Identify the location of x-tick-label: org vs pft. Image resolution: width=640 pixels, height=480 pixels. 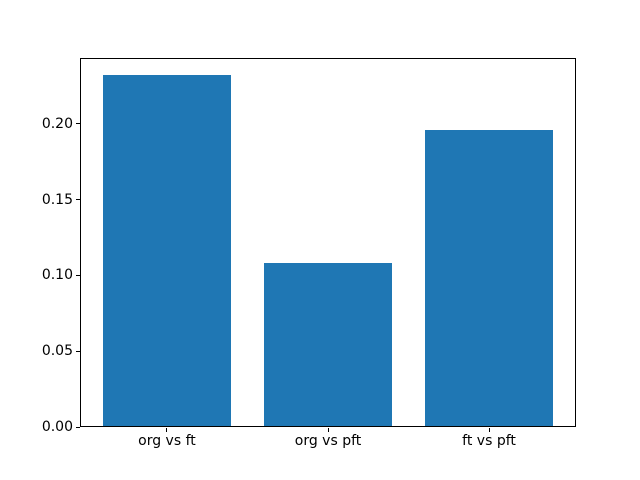
(328, 441).